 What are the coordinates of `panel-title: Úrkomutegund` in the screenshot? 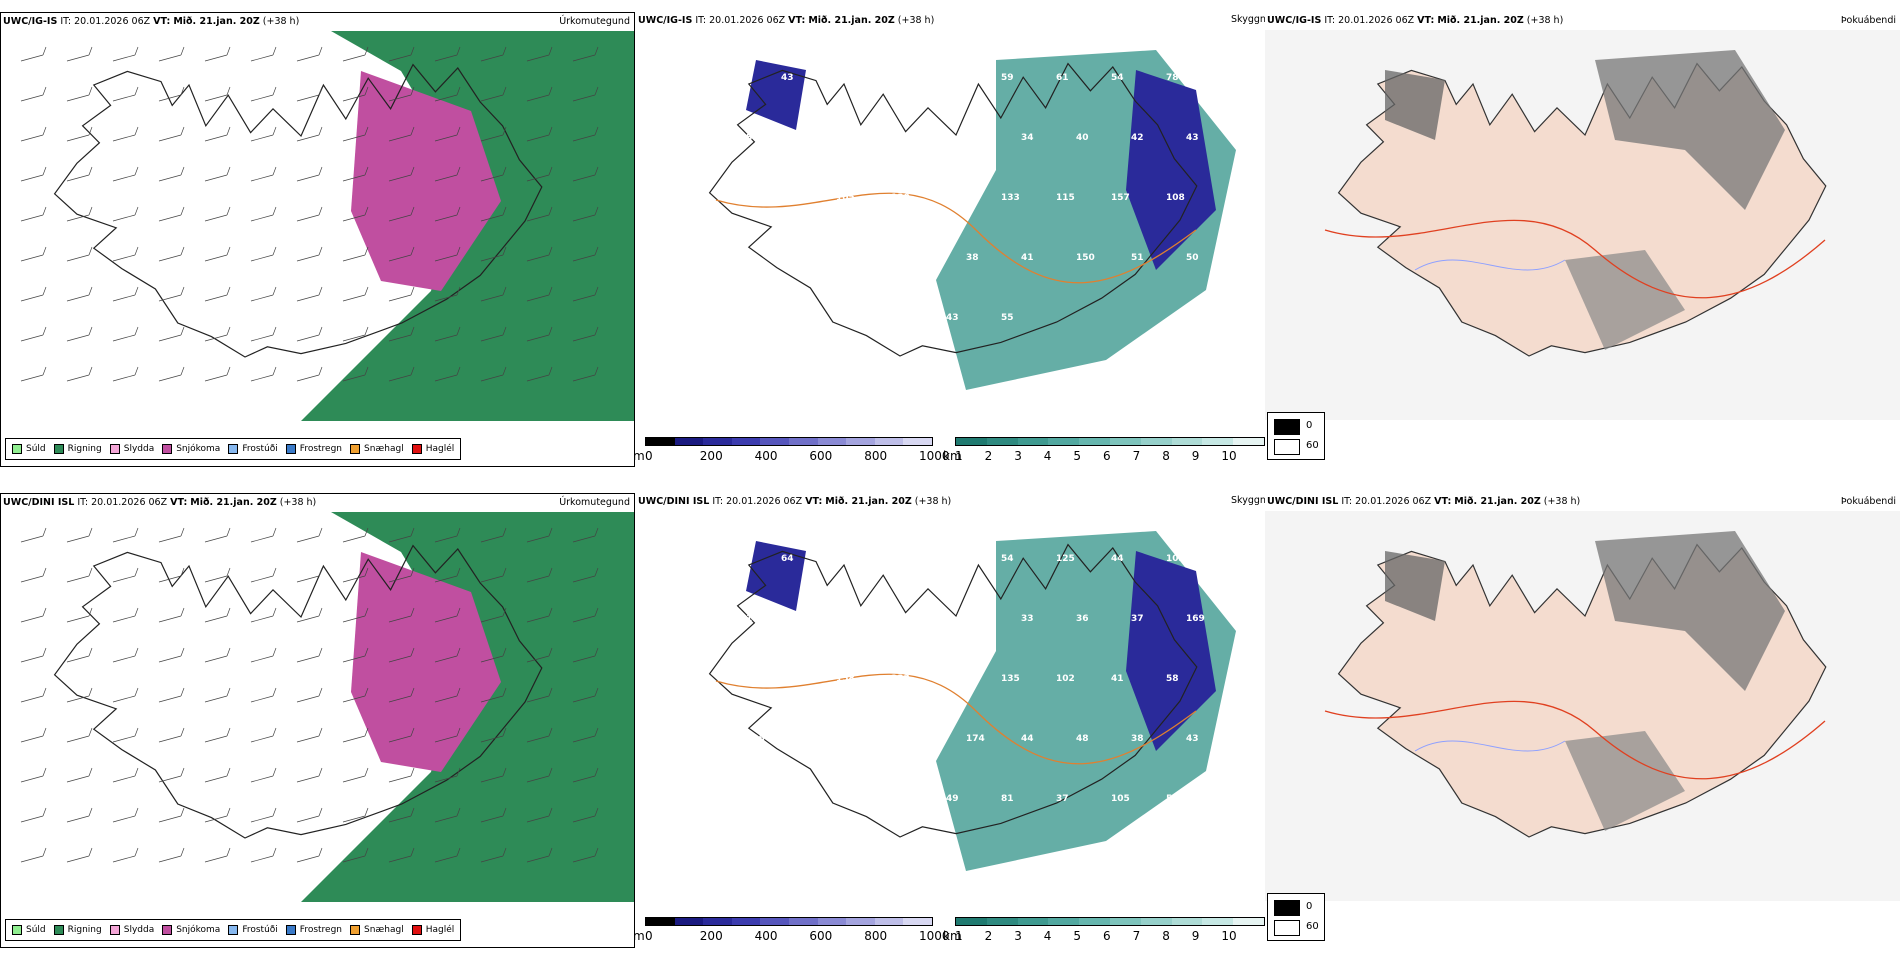 It's located at (594, 21).